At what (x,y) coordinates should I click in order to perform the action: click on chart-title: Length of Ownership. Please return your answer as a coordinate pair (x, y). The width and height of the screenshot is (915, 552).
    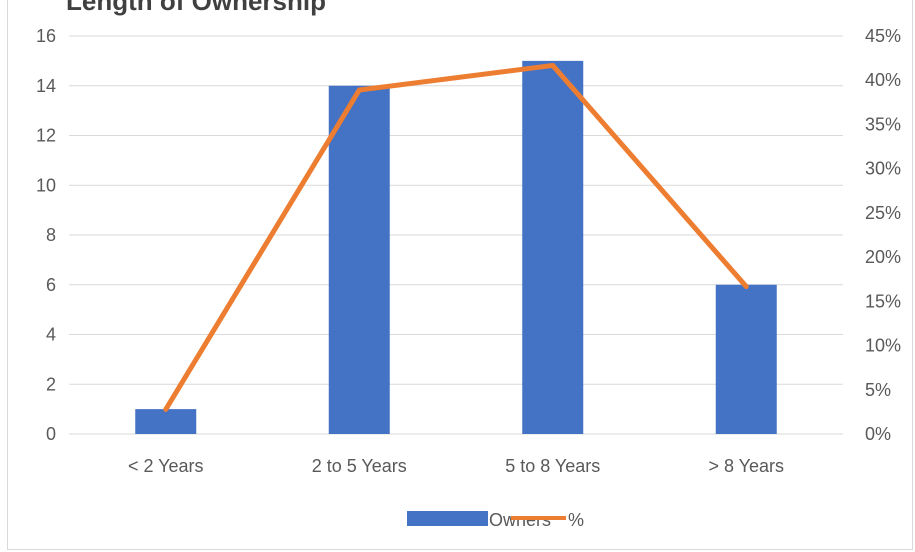
    Looking at the image, I should click on (196, 8).